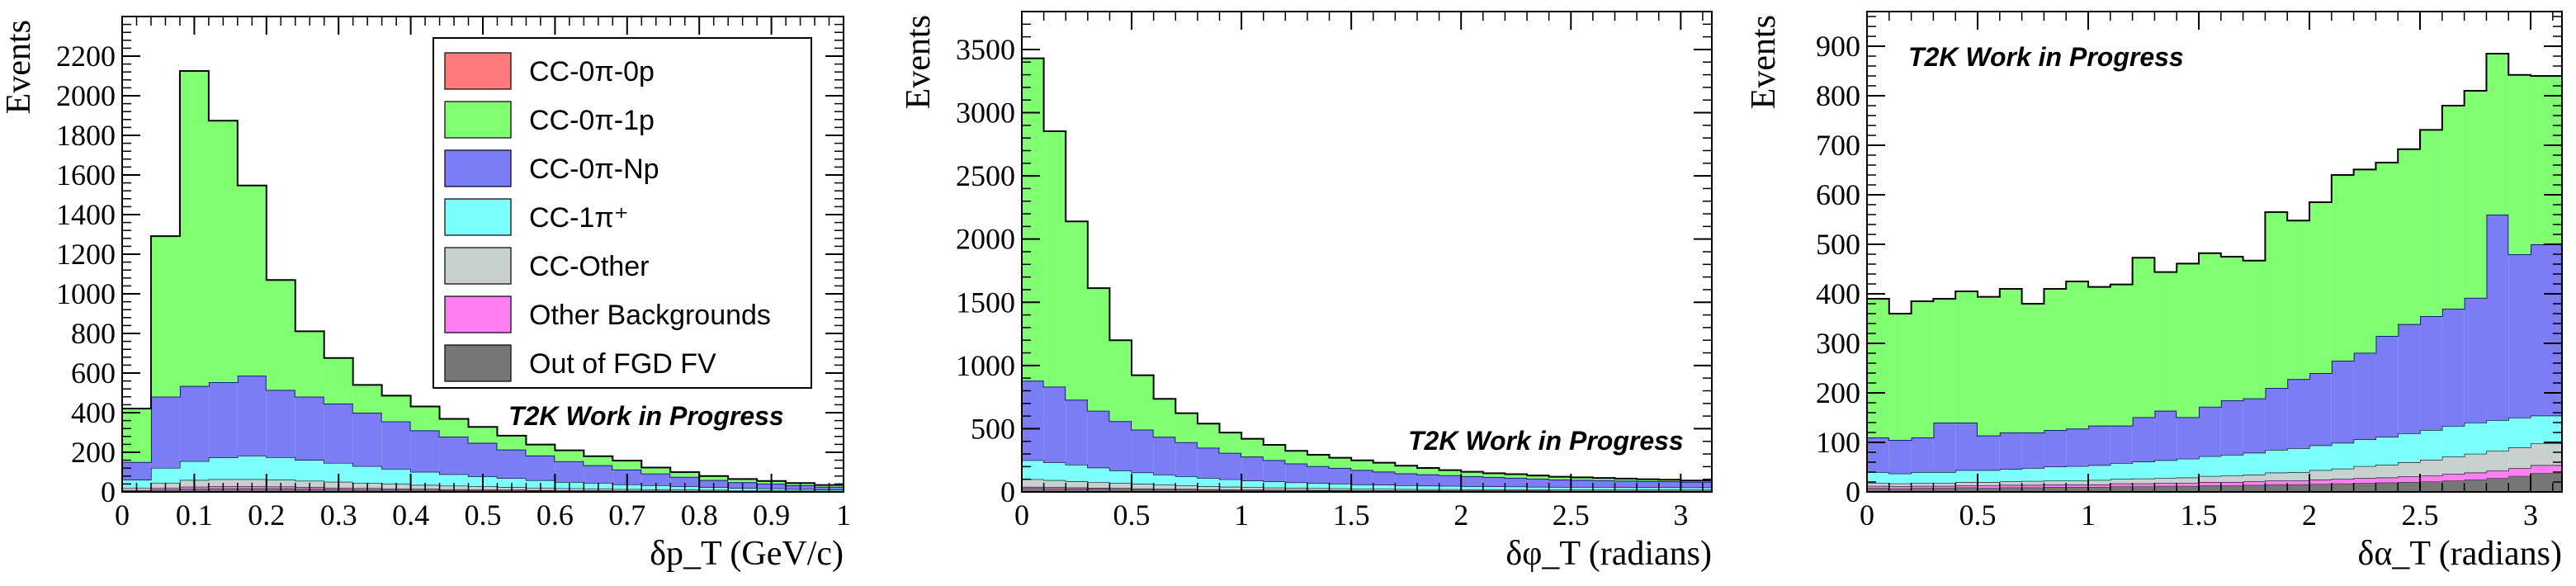 Image resolution: width=2576 pixels, height=586 pixels. I want to click on legend-swatch, so click(478, 71).